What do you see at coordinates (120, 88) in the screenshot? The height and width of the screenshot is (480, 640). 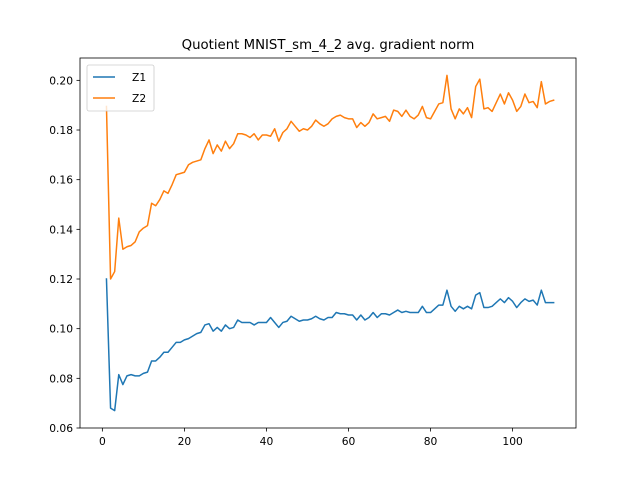 I see `legend: Z1 Z2` at bounding box center [120, 88].